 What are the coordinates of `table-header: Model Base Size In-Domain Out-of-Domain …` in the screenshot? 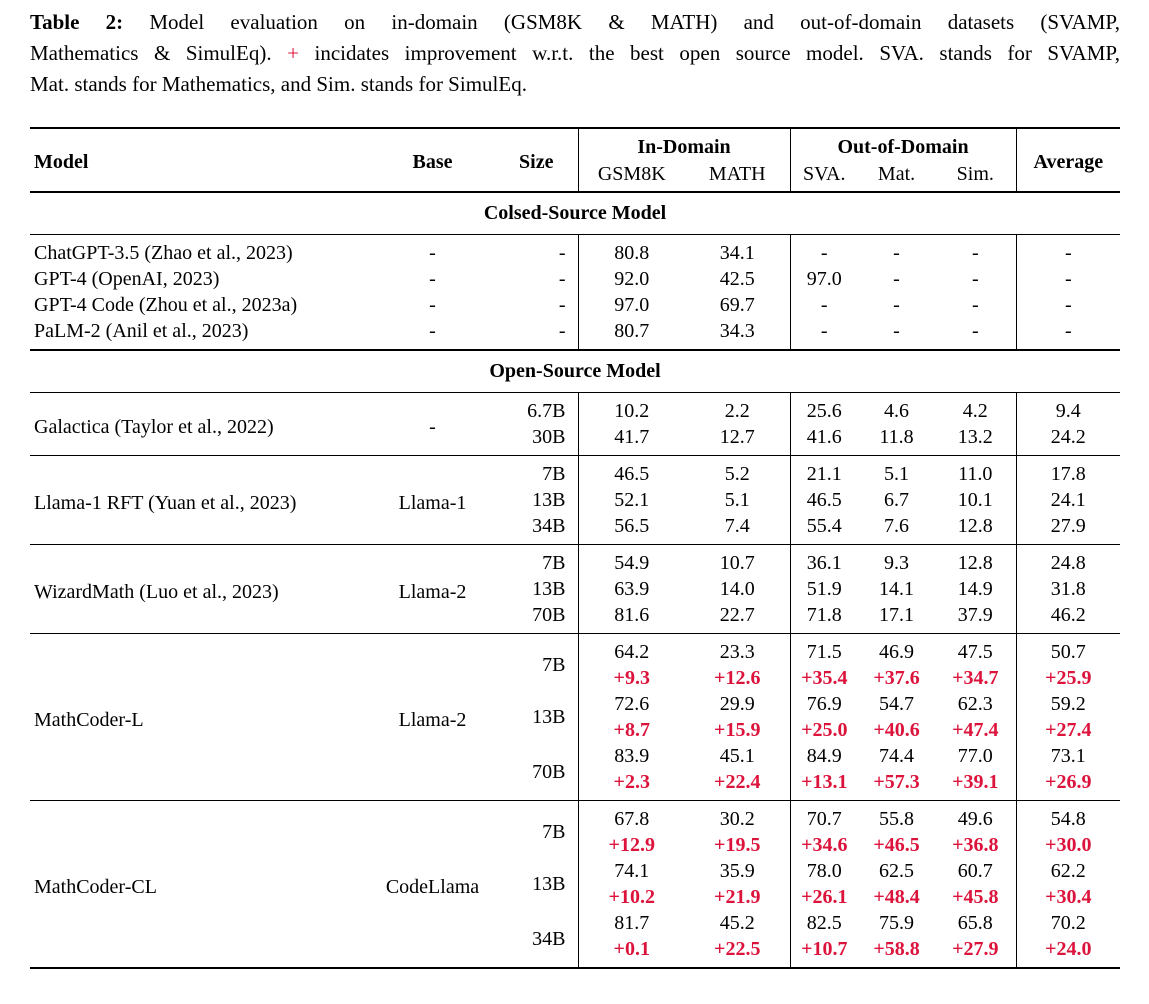 It's located at (575, 160).